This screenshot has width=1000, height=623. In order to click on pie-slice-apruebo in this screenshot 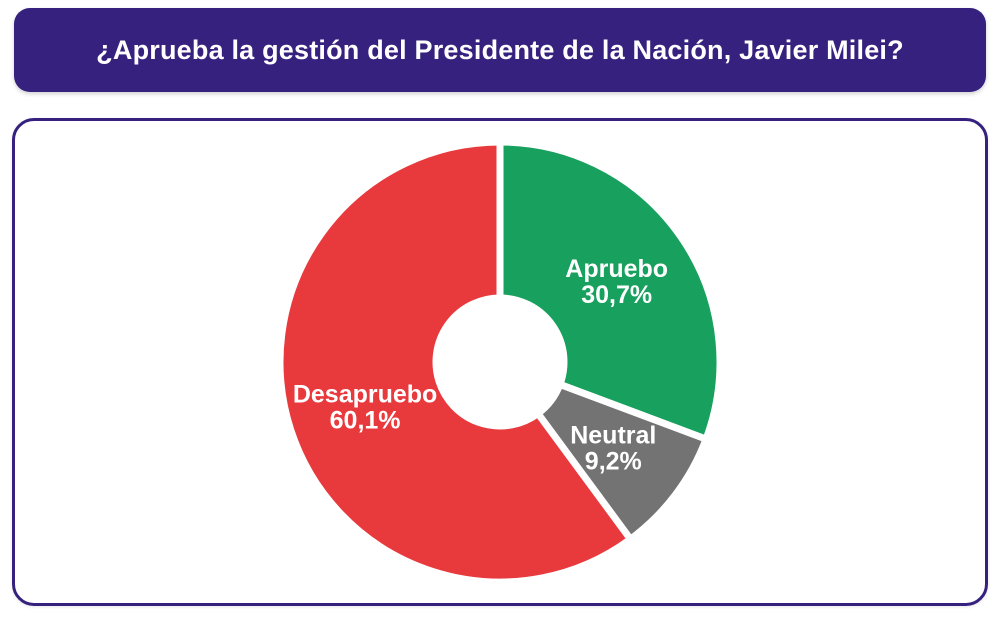, I will do `click(610, 290)`.